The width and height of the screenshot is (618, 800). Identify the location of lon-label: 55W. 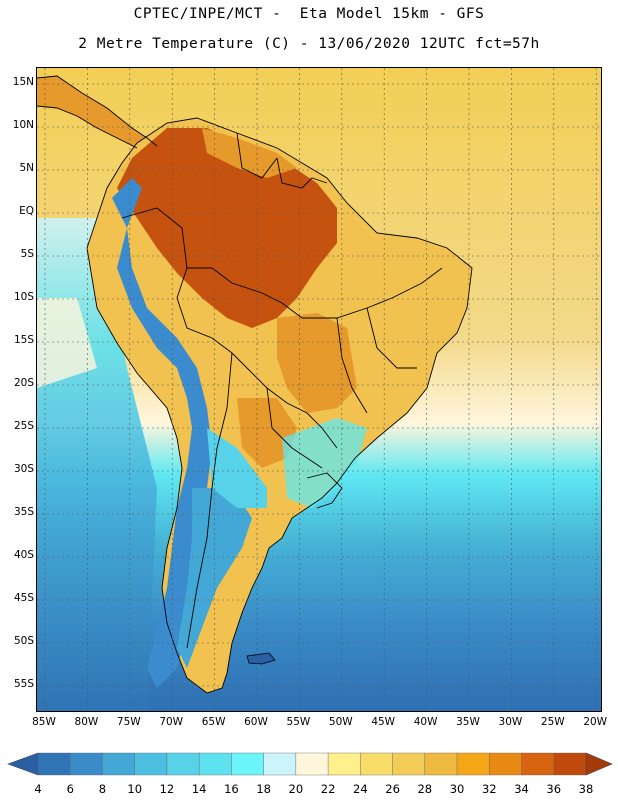
(298, 722).